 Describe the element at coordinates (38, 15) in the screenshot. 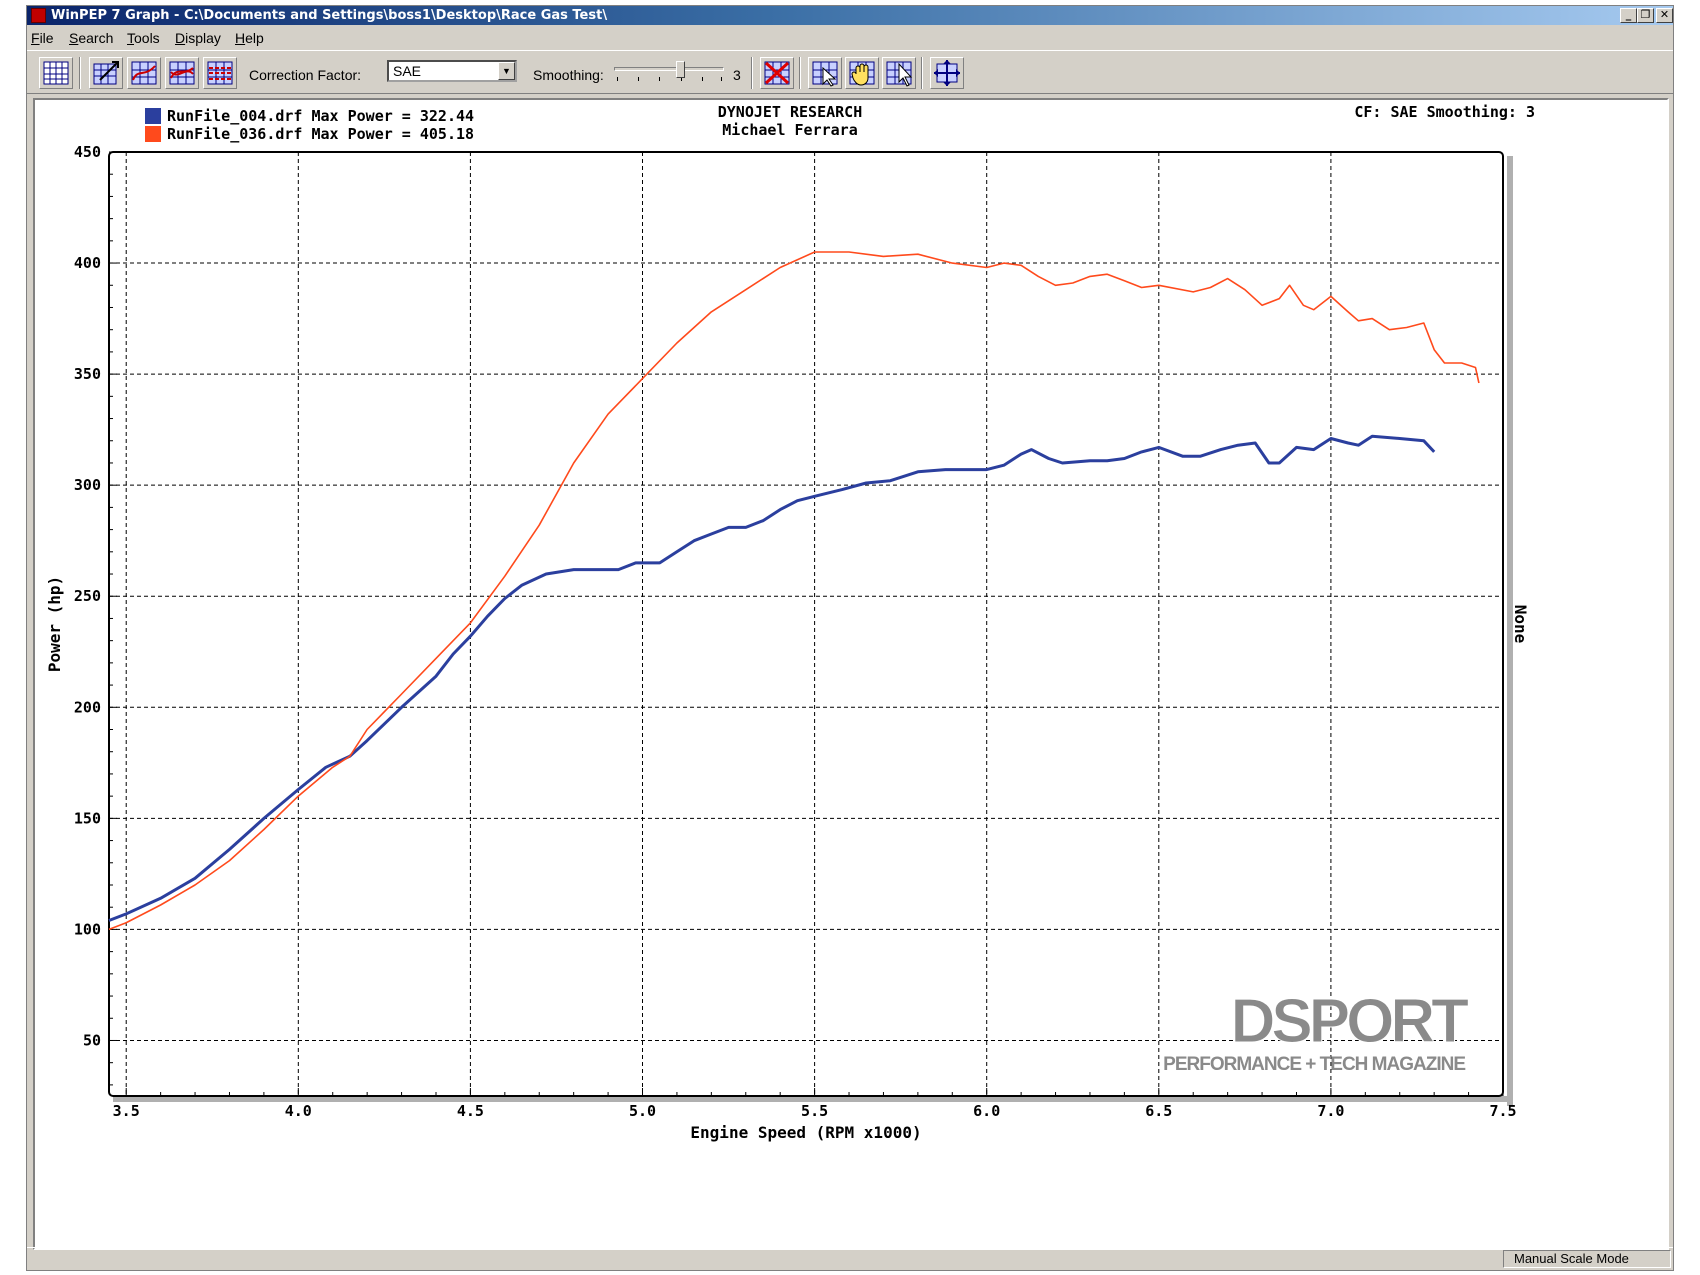

I see `app-icon` at that location.